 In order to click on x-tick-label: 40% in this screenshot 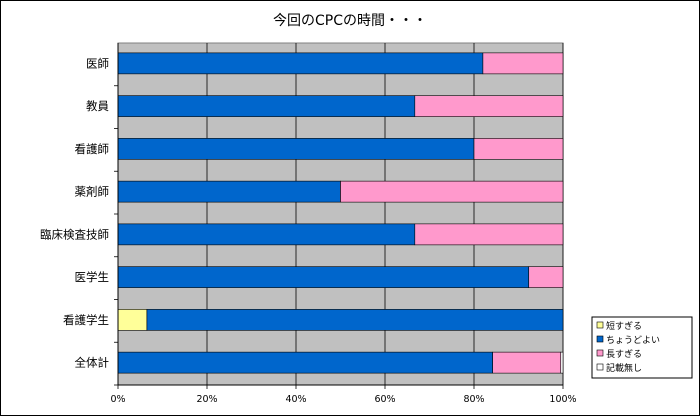, I will do `click(295, 399)`.